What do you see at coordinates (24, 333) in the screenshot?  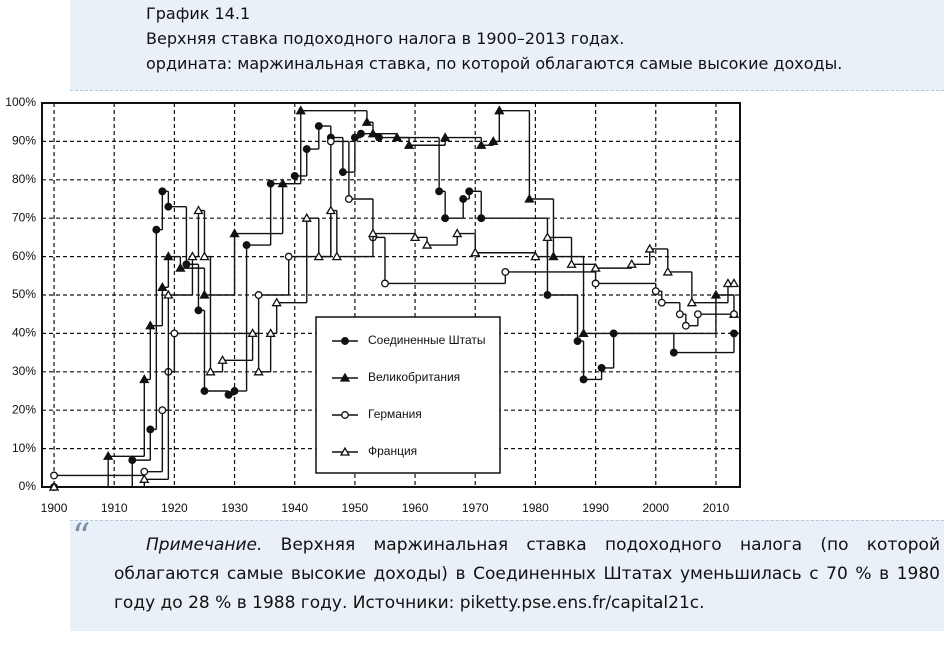 I see `y-tick-label: 40%` at bounding box center [24, 333].